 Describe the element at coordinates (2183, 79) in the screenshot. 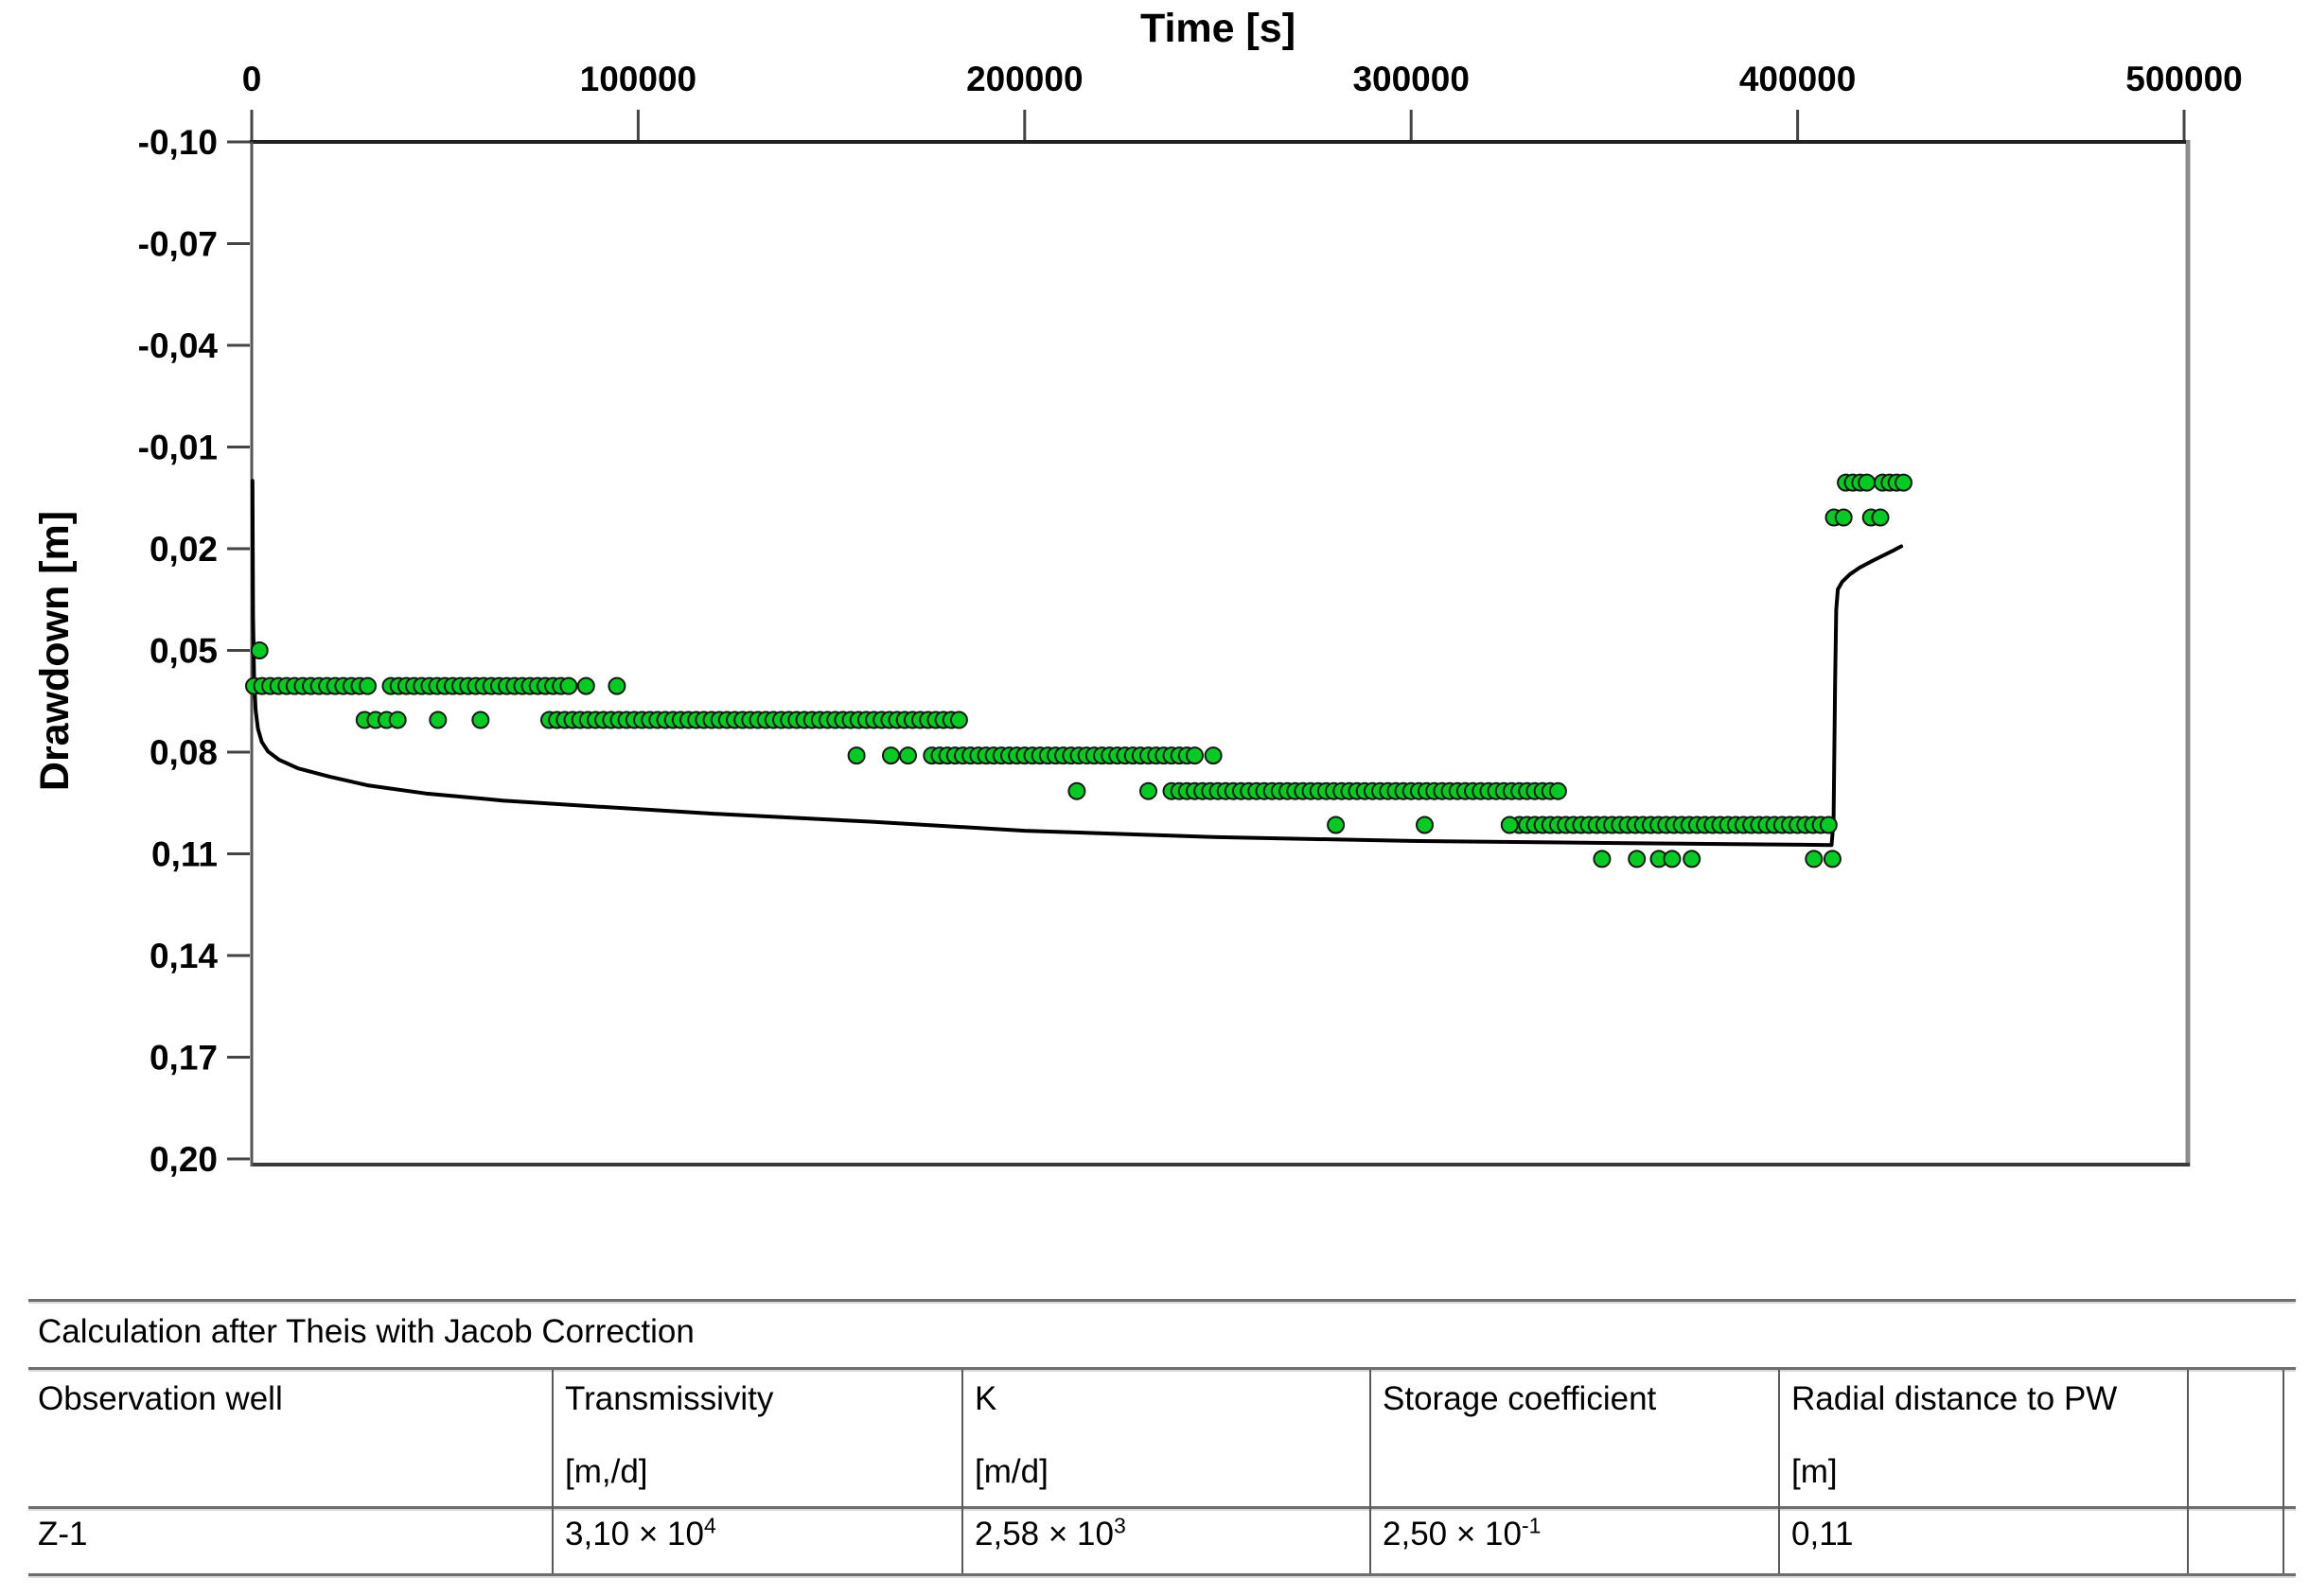

I see `x-tick-label: 500000` at that location.